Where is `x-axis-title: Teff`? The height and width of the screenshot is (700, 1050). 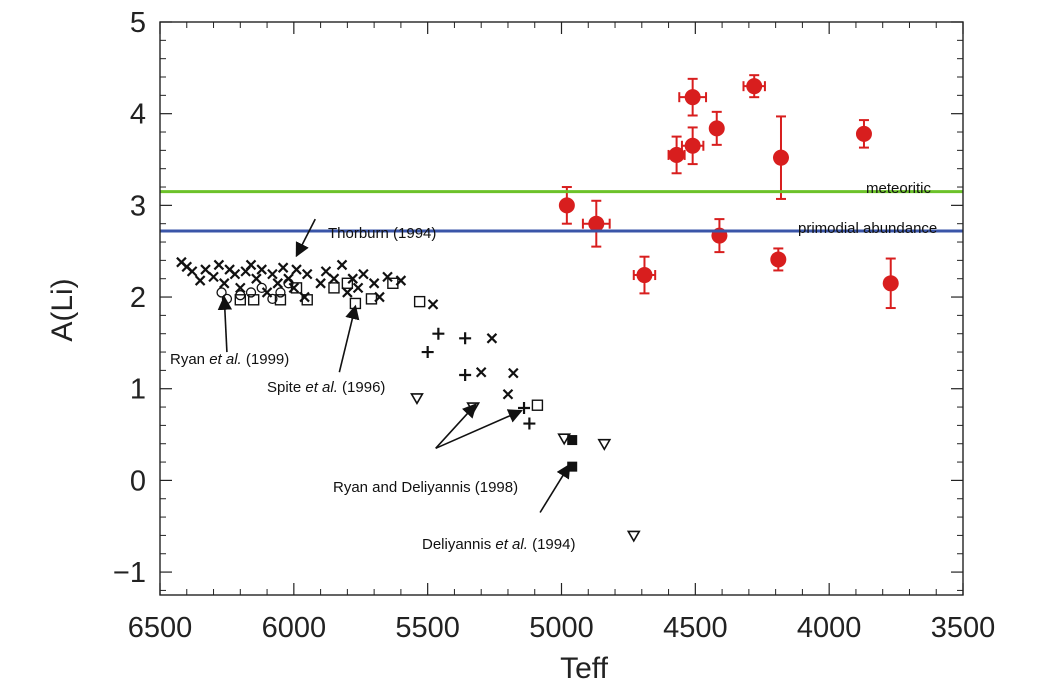
x-axis-title: Teff is located at coordinates (584, 668).